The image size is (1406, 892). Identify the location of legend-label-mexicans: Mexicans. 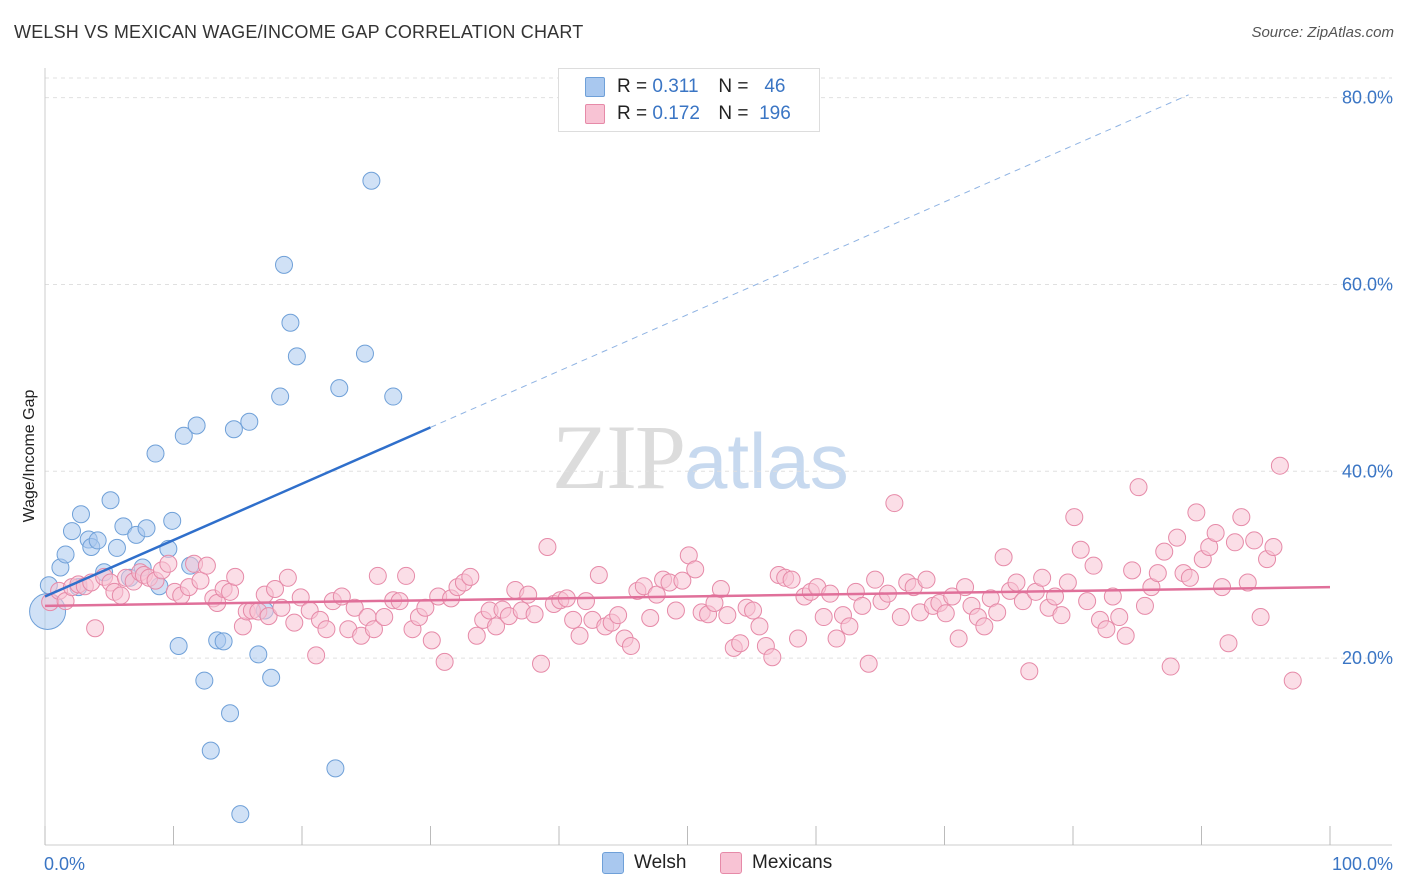
(792, 862).